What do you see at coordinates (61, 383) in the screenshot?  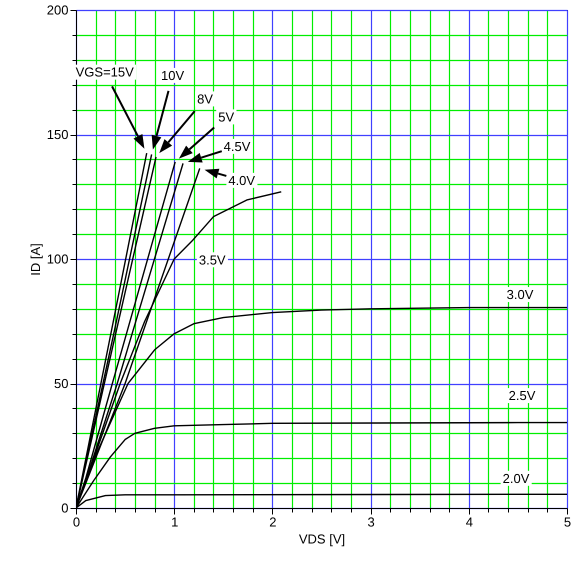 I see `y-tick-label: 50` at bounding box center [61, 383].